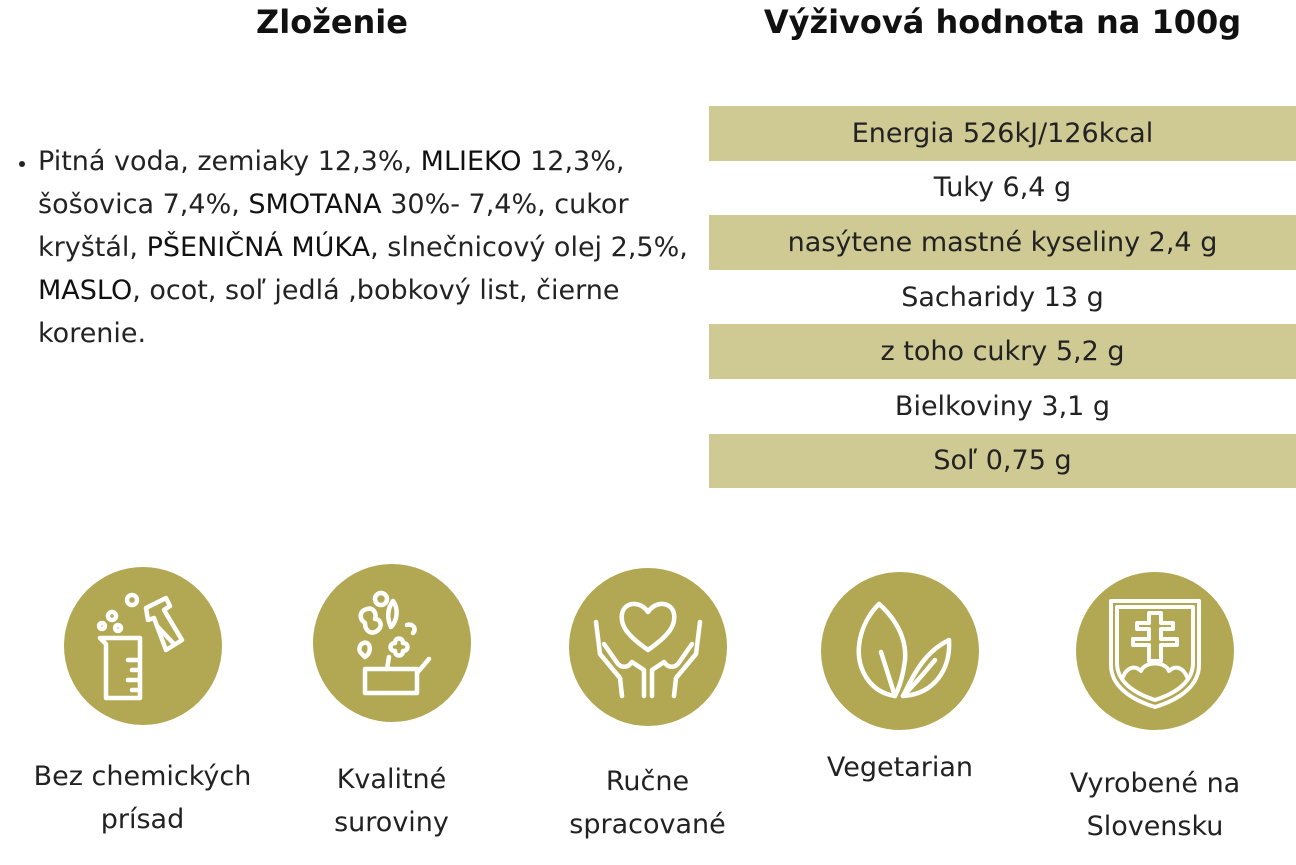  Describe the element at coordinates (331, 183) in the screenshot. I see `ingredient-text: 12,3%, šošovica 7,4%,` at that location.